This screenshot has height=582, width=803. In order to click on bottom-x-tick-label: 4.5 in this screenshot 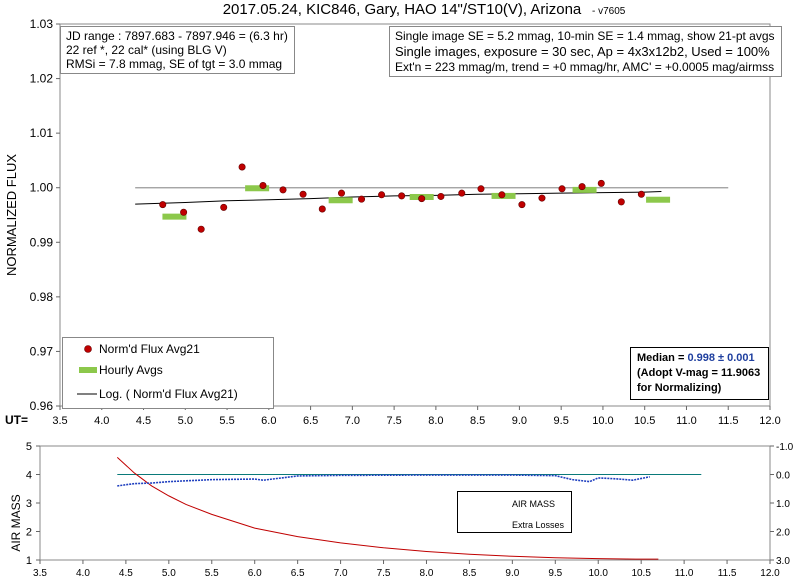, I will do `click(126, 573)`.